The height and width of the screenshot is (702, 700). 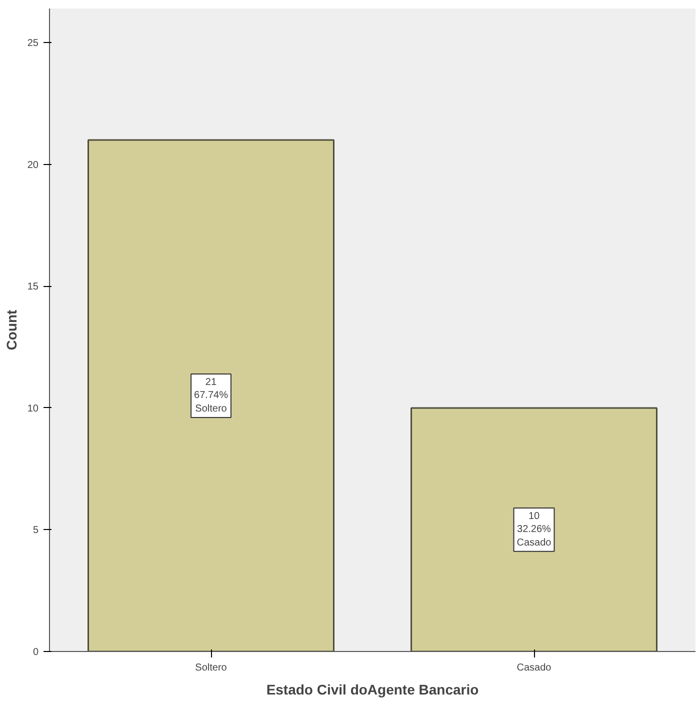 What do you see at coordinates (33, 44) in the screenshot?
I see `y-tick-label: 25` at bounding box center [33, 44].